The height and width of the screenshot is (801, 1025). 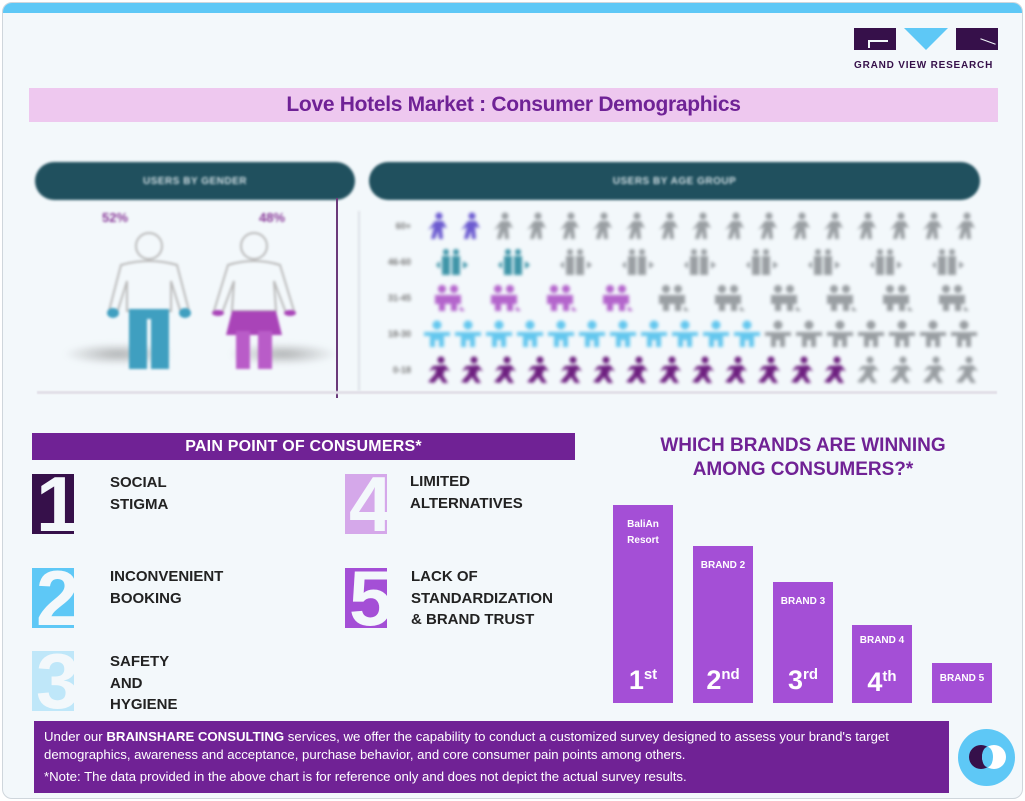 I want to click on number-5-icon: 5, so click(x=366, y=598).